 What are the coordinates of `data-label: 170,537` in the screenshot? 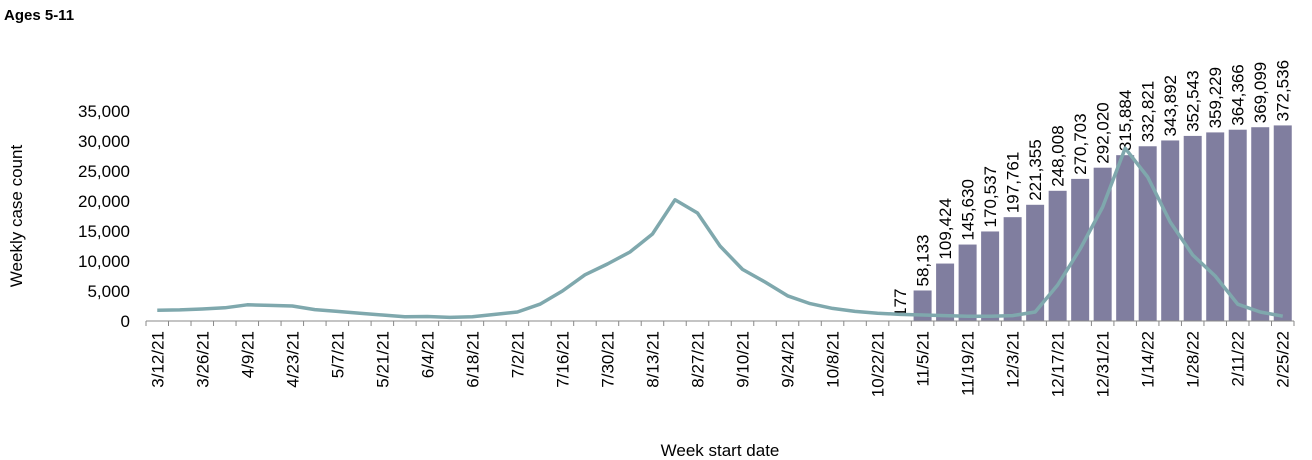 It's located at (990, 196).